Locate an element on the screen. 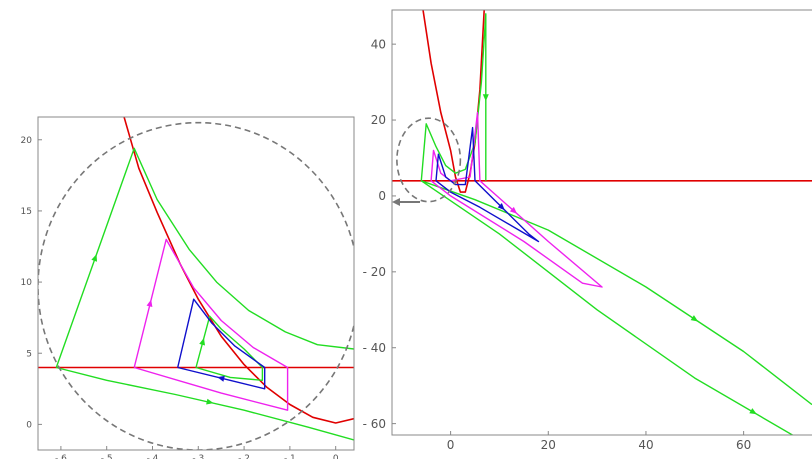 This screenshot has height=459, width=812. right-y-tick-label: - 60 is located at coordinates (374, 424).